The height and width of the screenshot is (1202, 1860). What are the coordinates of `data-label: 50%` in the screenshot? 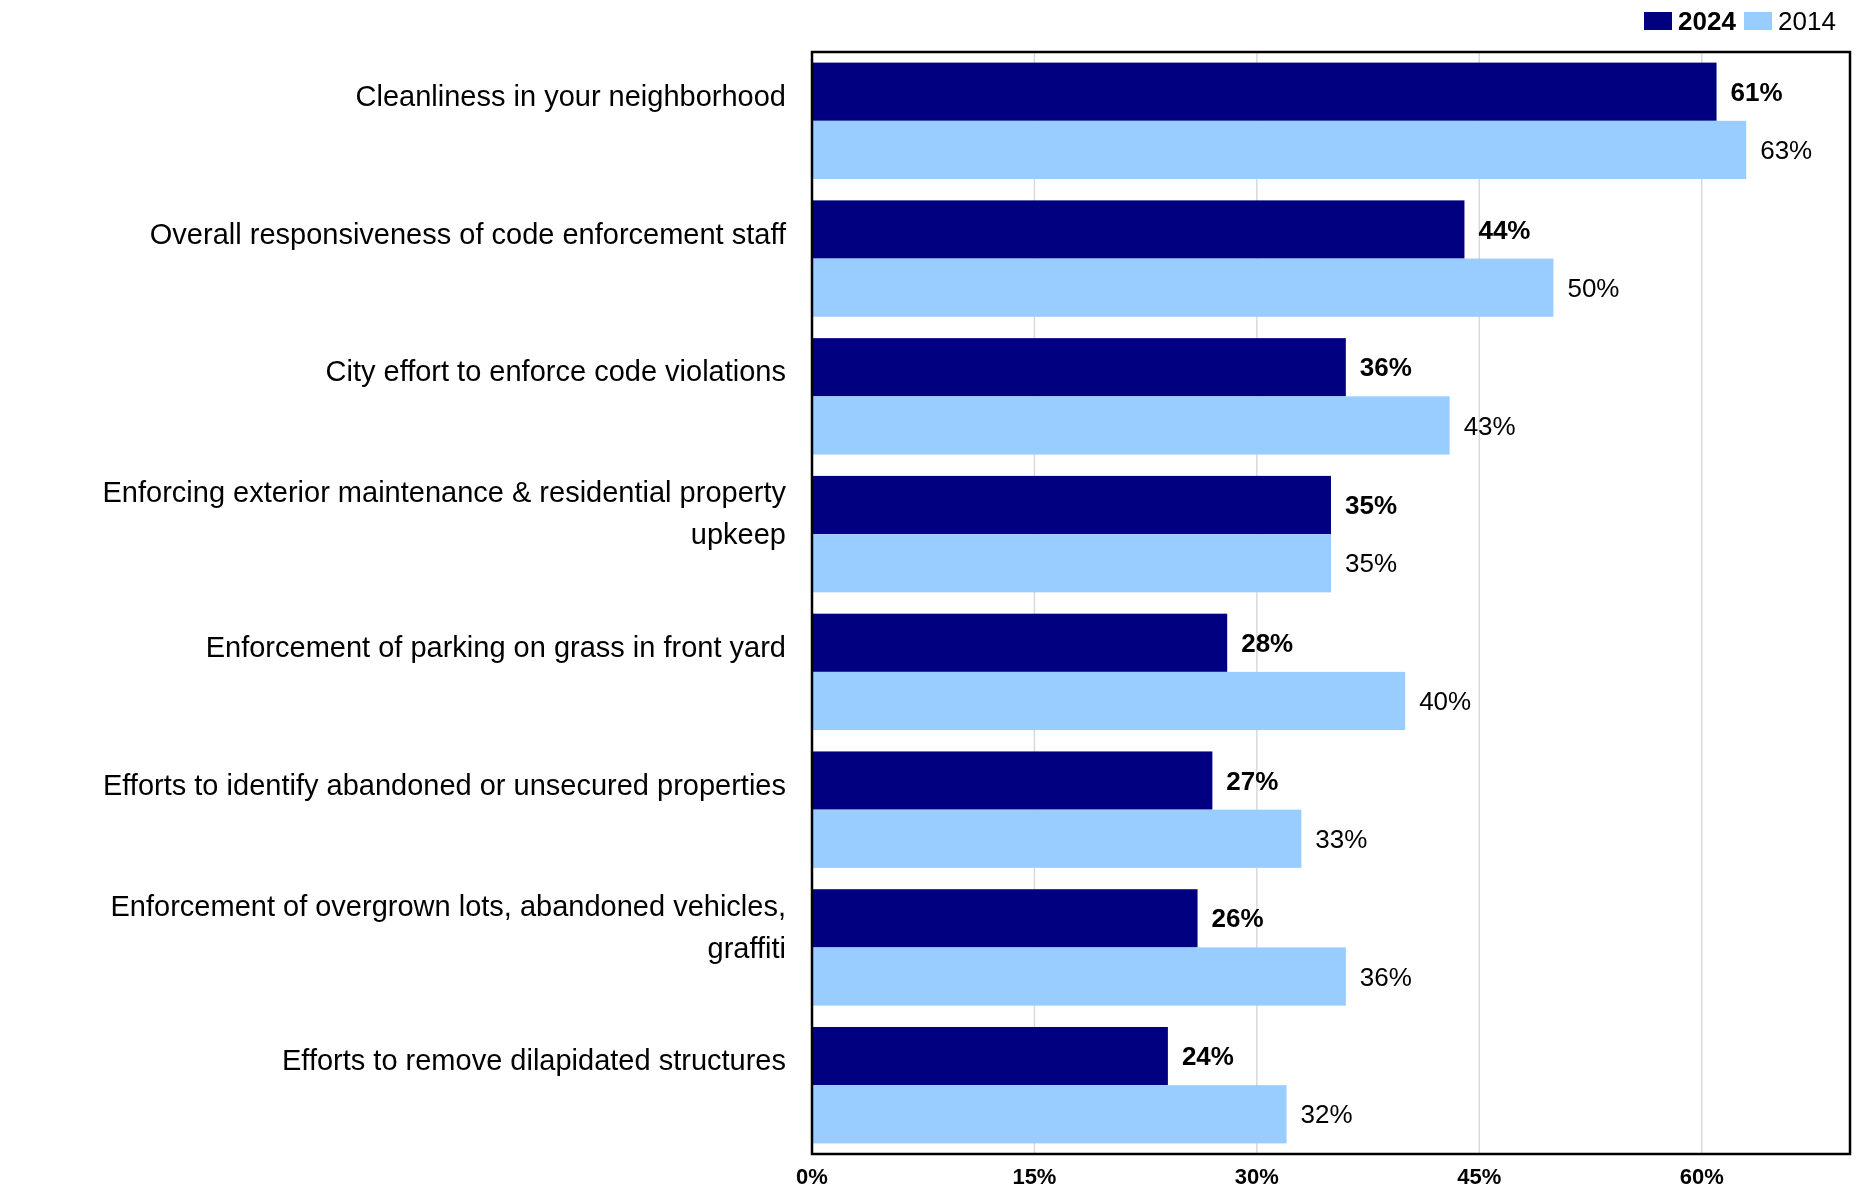 It's located at (1593, 287).